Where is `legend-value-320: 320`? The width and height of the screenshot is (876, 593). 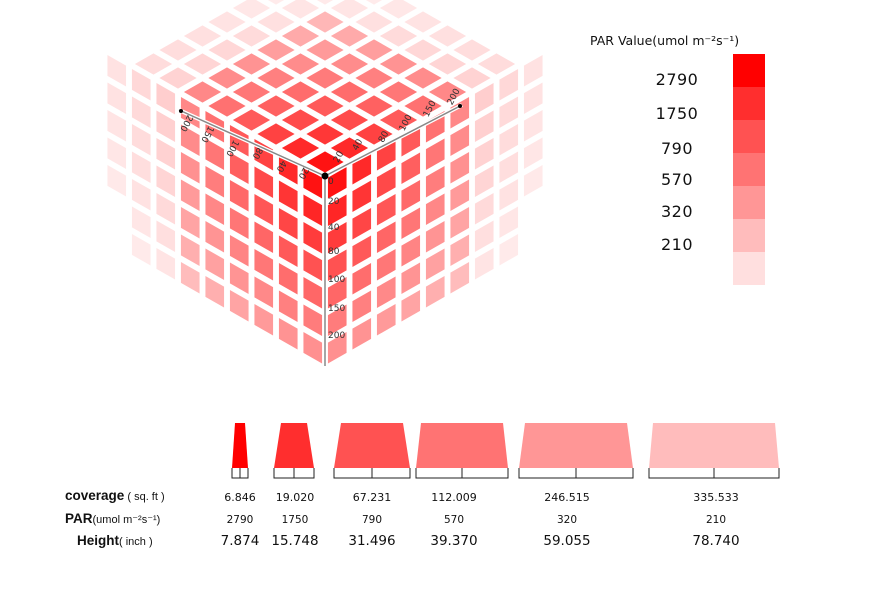
legend-value-320: 320 is located at coordinates (677, 211).